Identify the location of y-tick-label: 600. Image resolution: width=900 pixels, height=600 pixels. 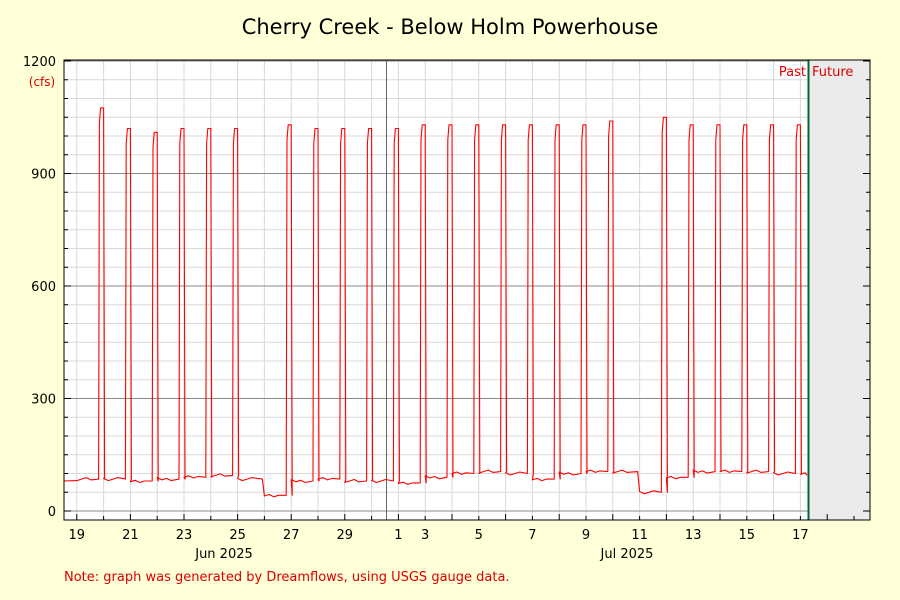
(43, 287).